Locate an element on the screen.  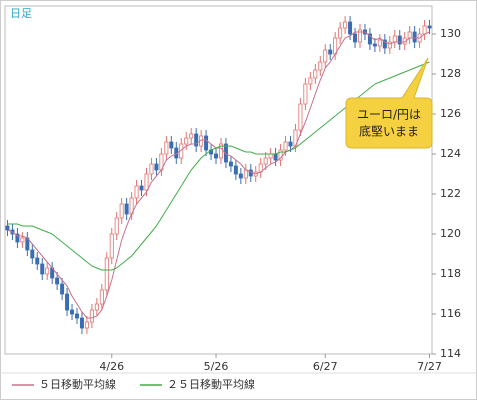
y-tick-label: 114 is located at coordinates (450, 353).